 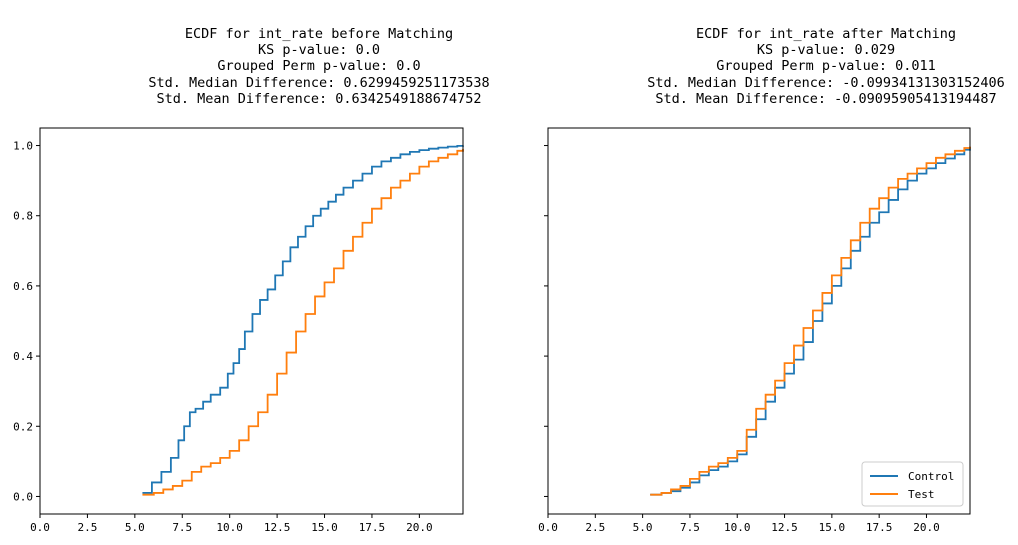 I want to click on legend-label-control: Control, so click(x=931, y=476).